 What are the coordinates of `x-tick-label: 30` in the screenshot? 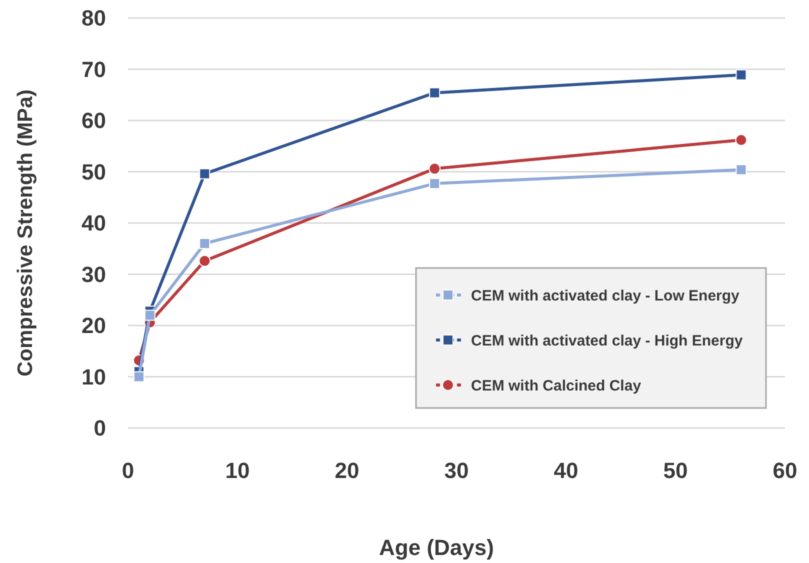 It's located at (456, 470).